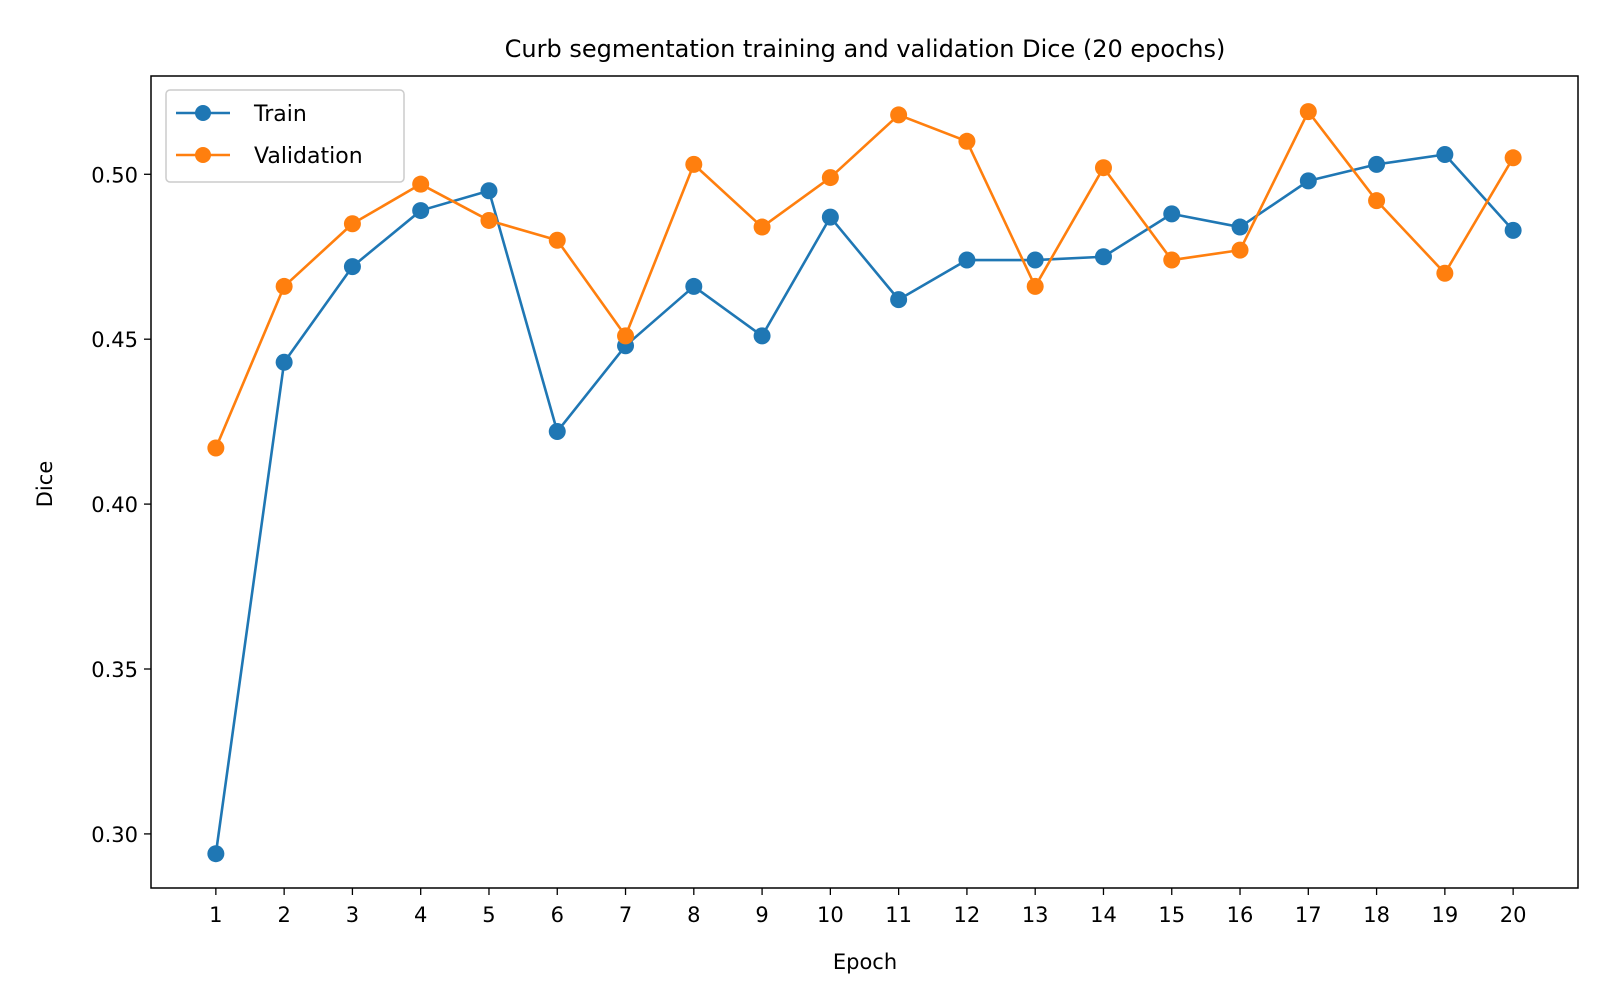 The height and width of the screenshot is (1000, 1600). What do you see at coordinates (1308, 915) in the screenshot?
I see `x-tick-label: 17` at bounding box center [1308, 915].